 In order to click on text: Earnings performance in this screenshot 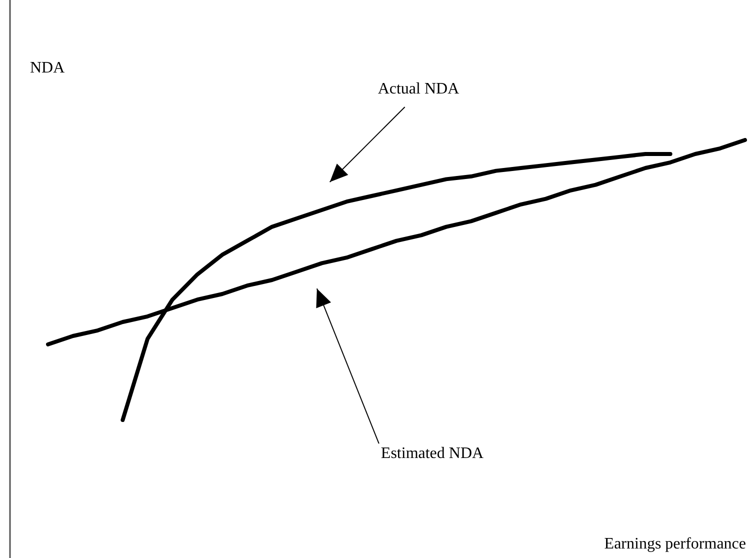, I will do `click(675, 544)`.